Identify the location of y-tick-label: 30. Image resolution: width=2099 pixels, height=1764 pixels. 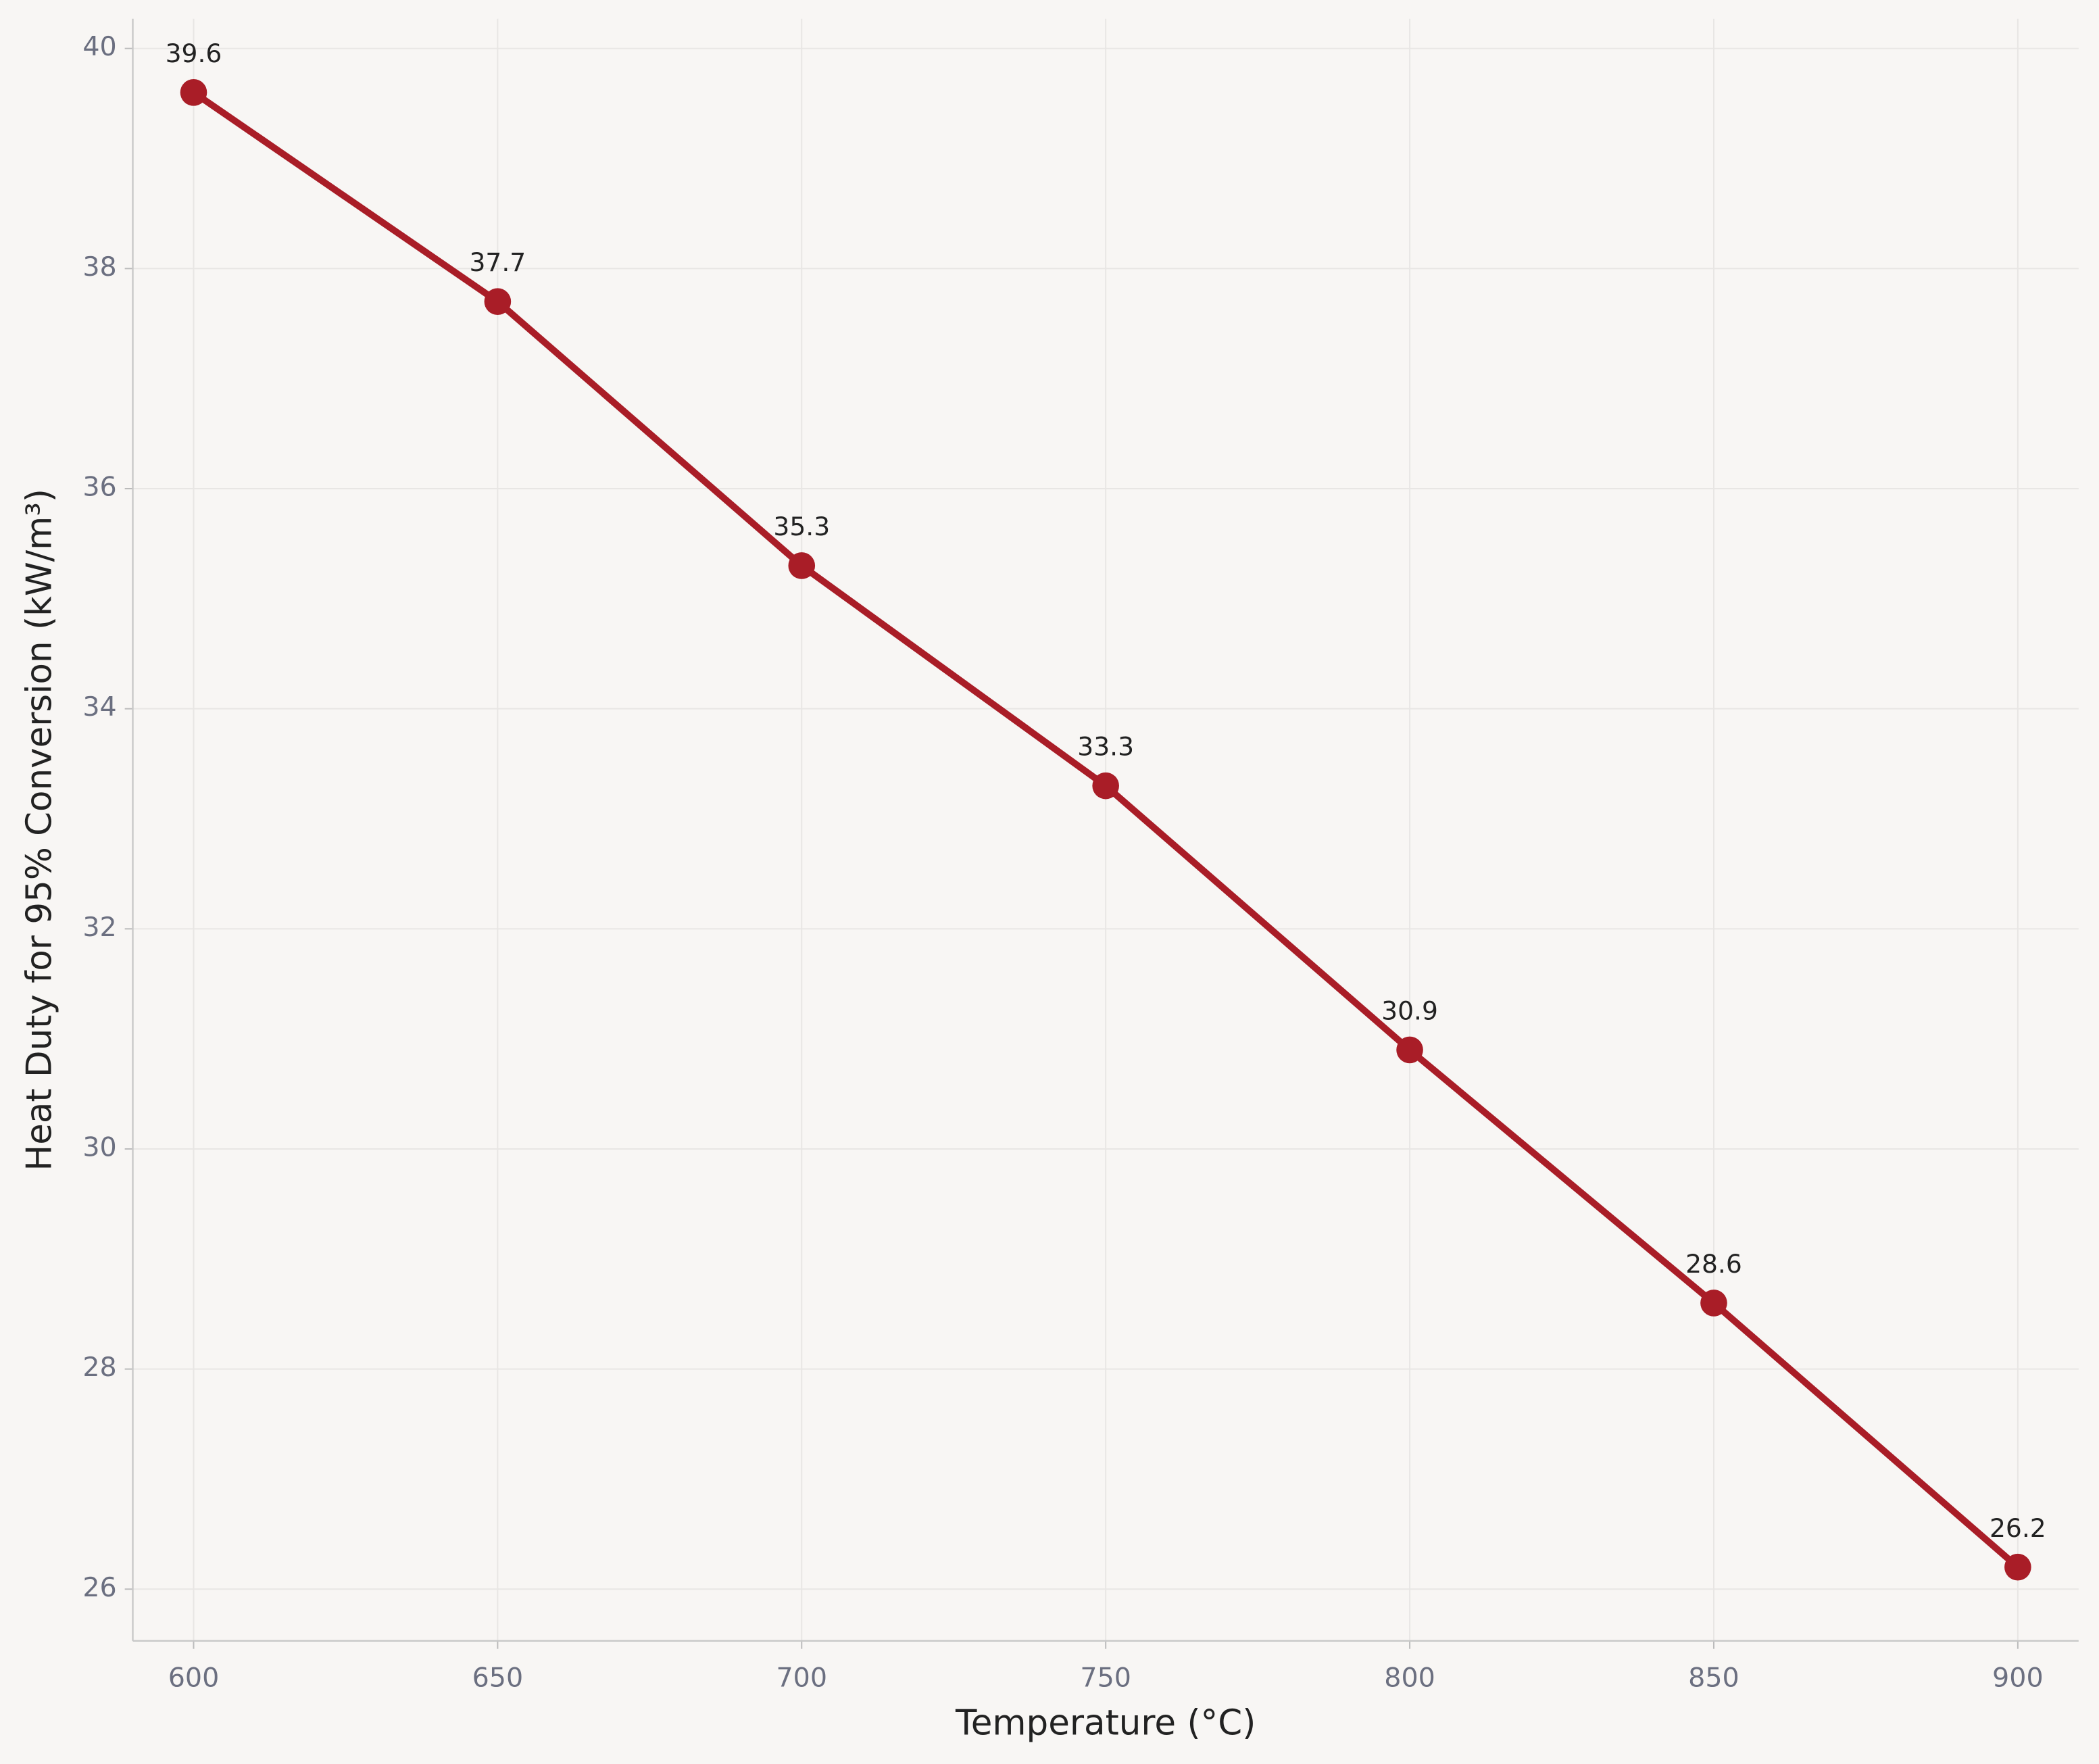
(99, 1146).